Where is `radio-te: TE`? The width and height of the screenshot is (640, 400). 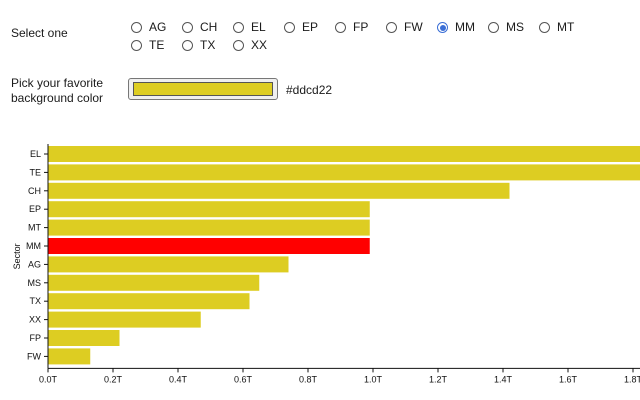
radio-te: TE is located at coordinates (147, 45).